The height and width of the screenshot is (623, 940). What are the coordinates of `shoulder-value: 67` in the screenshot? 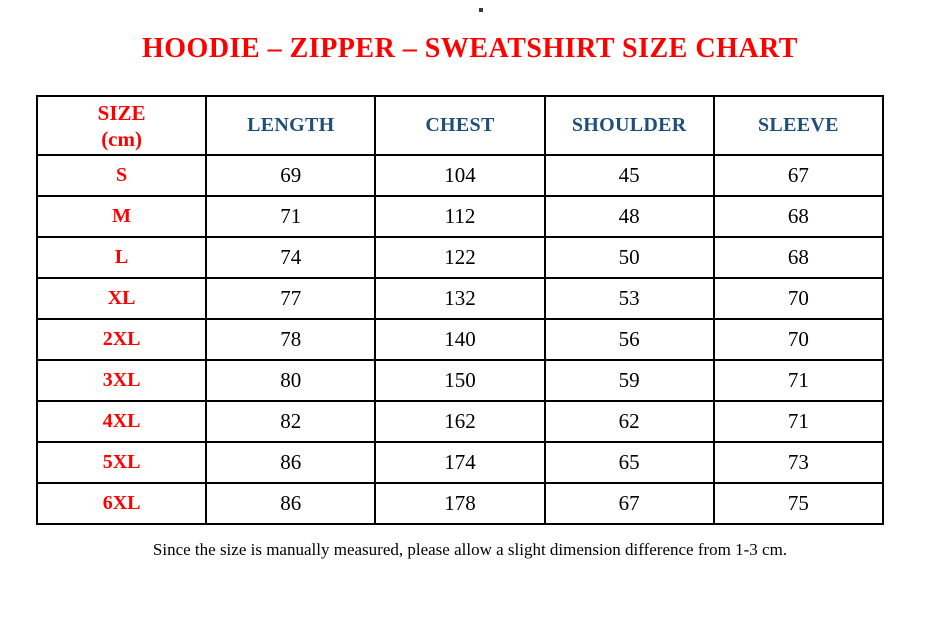 It's located at (629, 503).